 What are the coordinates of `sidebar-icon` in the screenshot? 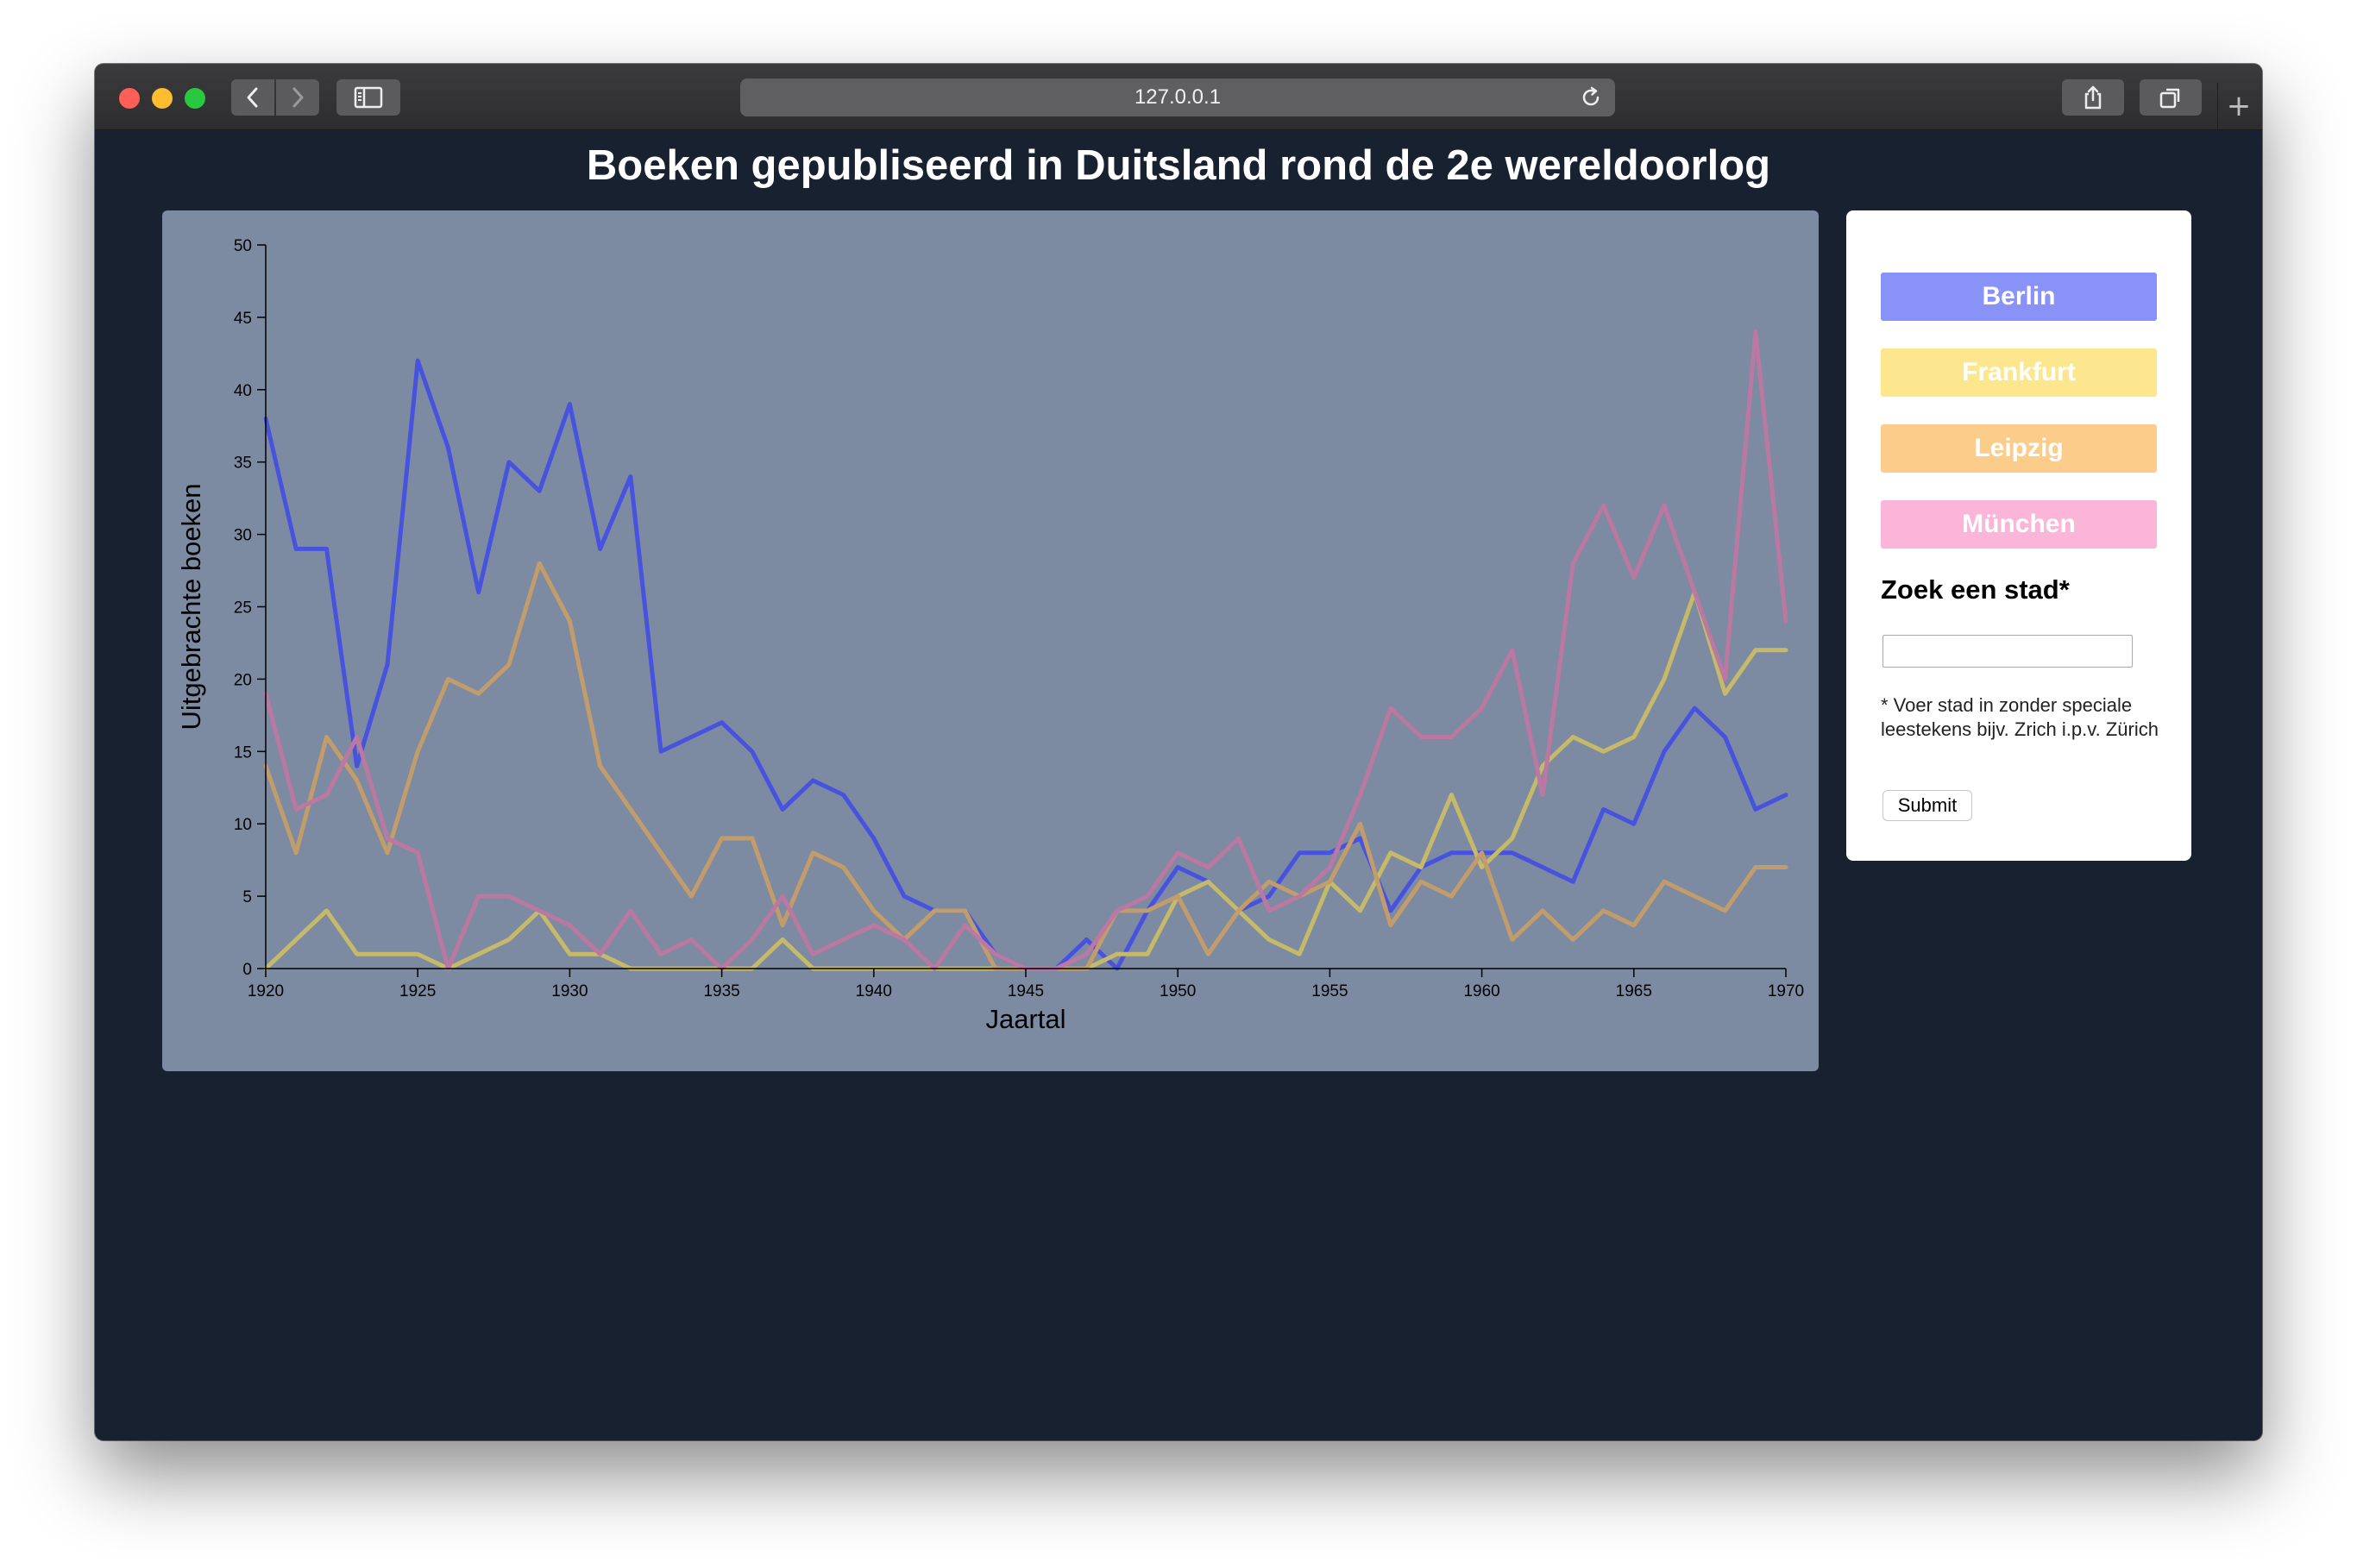 It's located at (368, 97).